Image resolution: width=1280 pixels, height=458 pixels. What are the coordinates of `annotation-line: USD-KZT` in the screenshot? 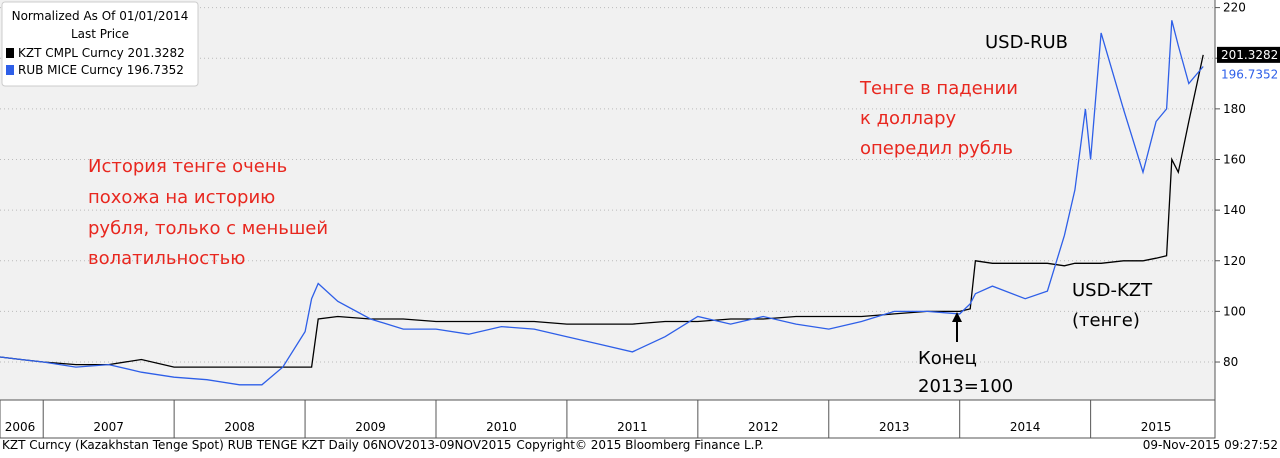 It's located at (1112, 290).